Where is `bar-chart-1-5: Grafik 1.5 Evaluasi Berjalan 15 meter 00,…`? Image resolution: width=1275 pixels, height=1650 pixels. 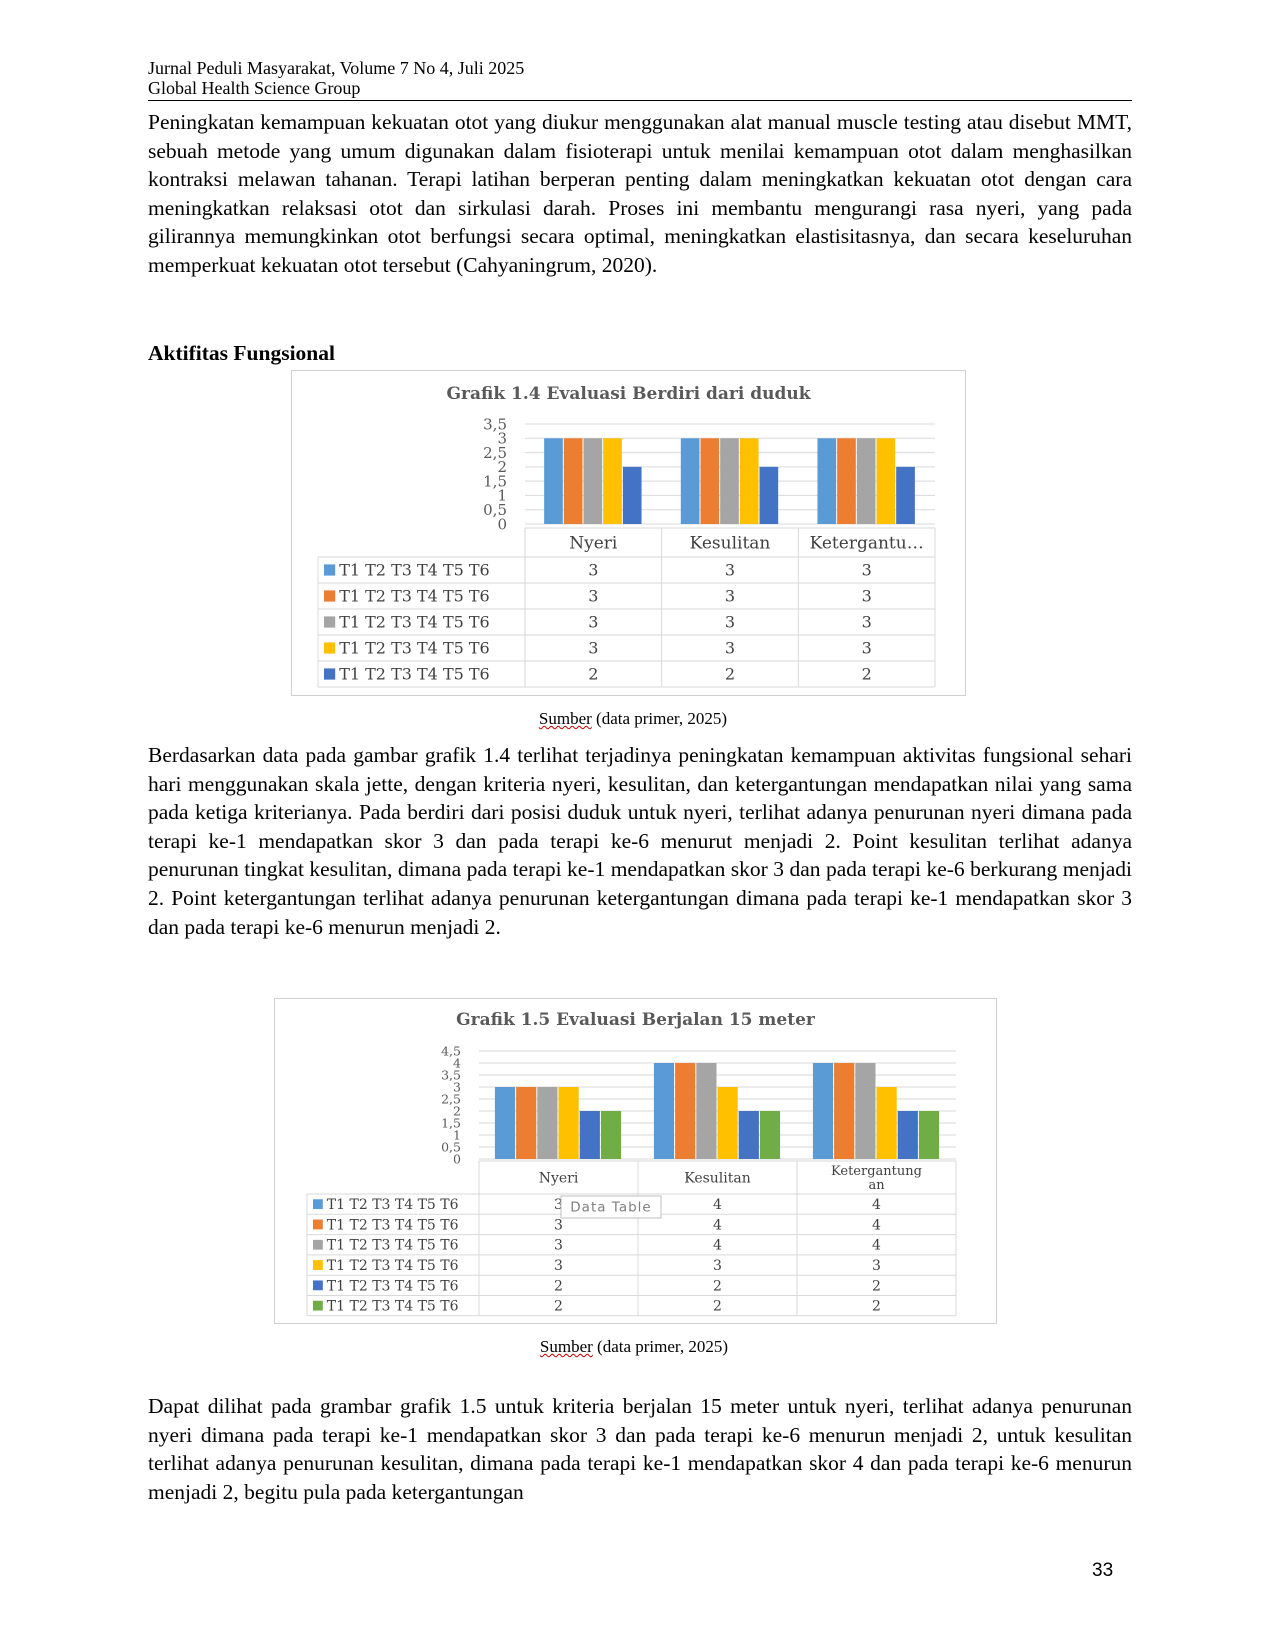 bar-chart-1-5: Grafik 1.5 Evaluasi Berjalan 15 meter 00,… is located at coordinates (631, 1163).